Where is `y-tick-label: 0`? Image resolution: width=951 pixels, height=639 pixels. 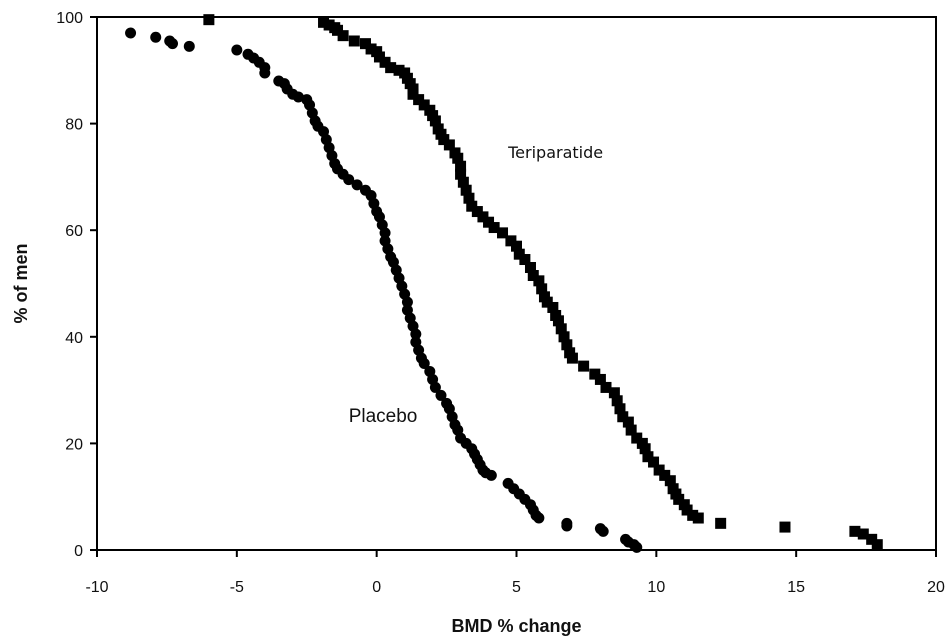
y-tick-label: 0 is located at coordinates (78, 551).